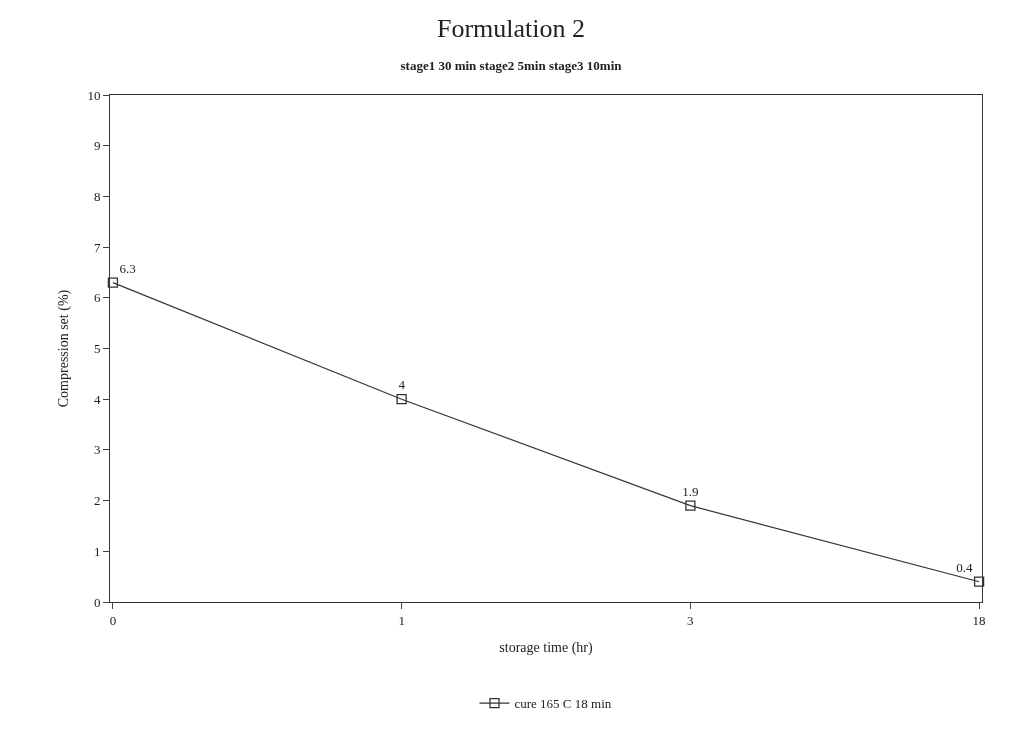 Image resolution: width=1022 pixels, height=730 pixels. Describe the element at coordinates (64, 348) in the screenshot. I see `y-axis-title: Compression set (%)` at that location.